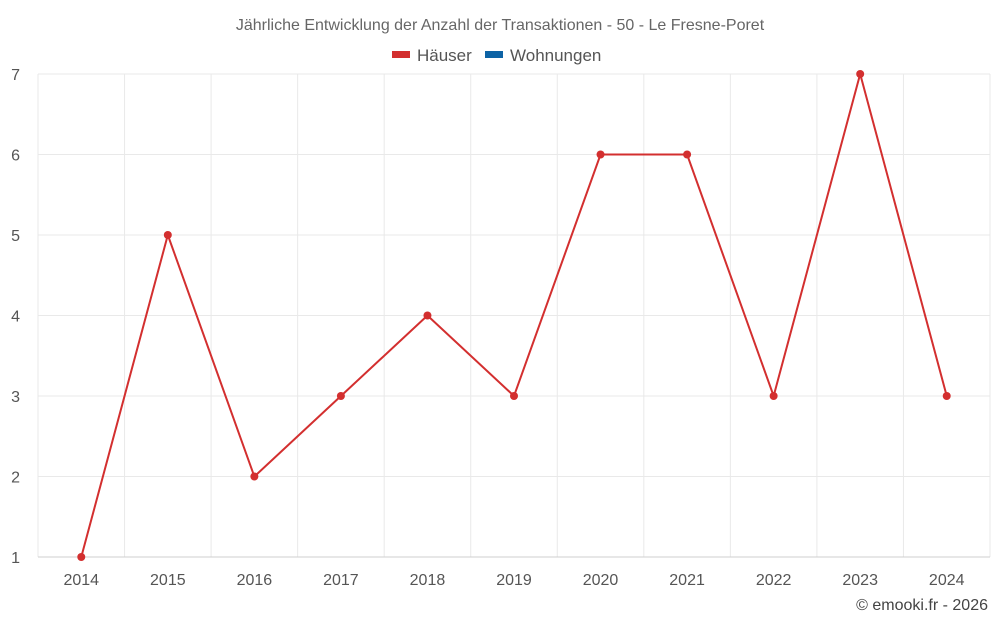 The height and width of the screenshot is (625, 1000). What do you see at coordinates (15, 478) in the screenshot?
I see `y-tick-label: 2` at bounding box center [15, 478].